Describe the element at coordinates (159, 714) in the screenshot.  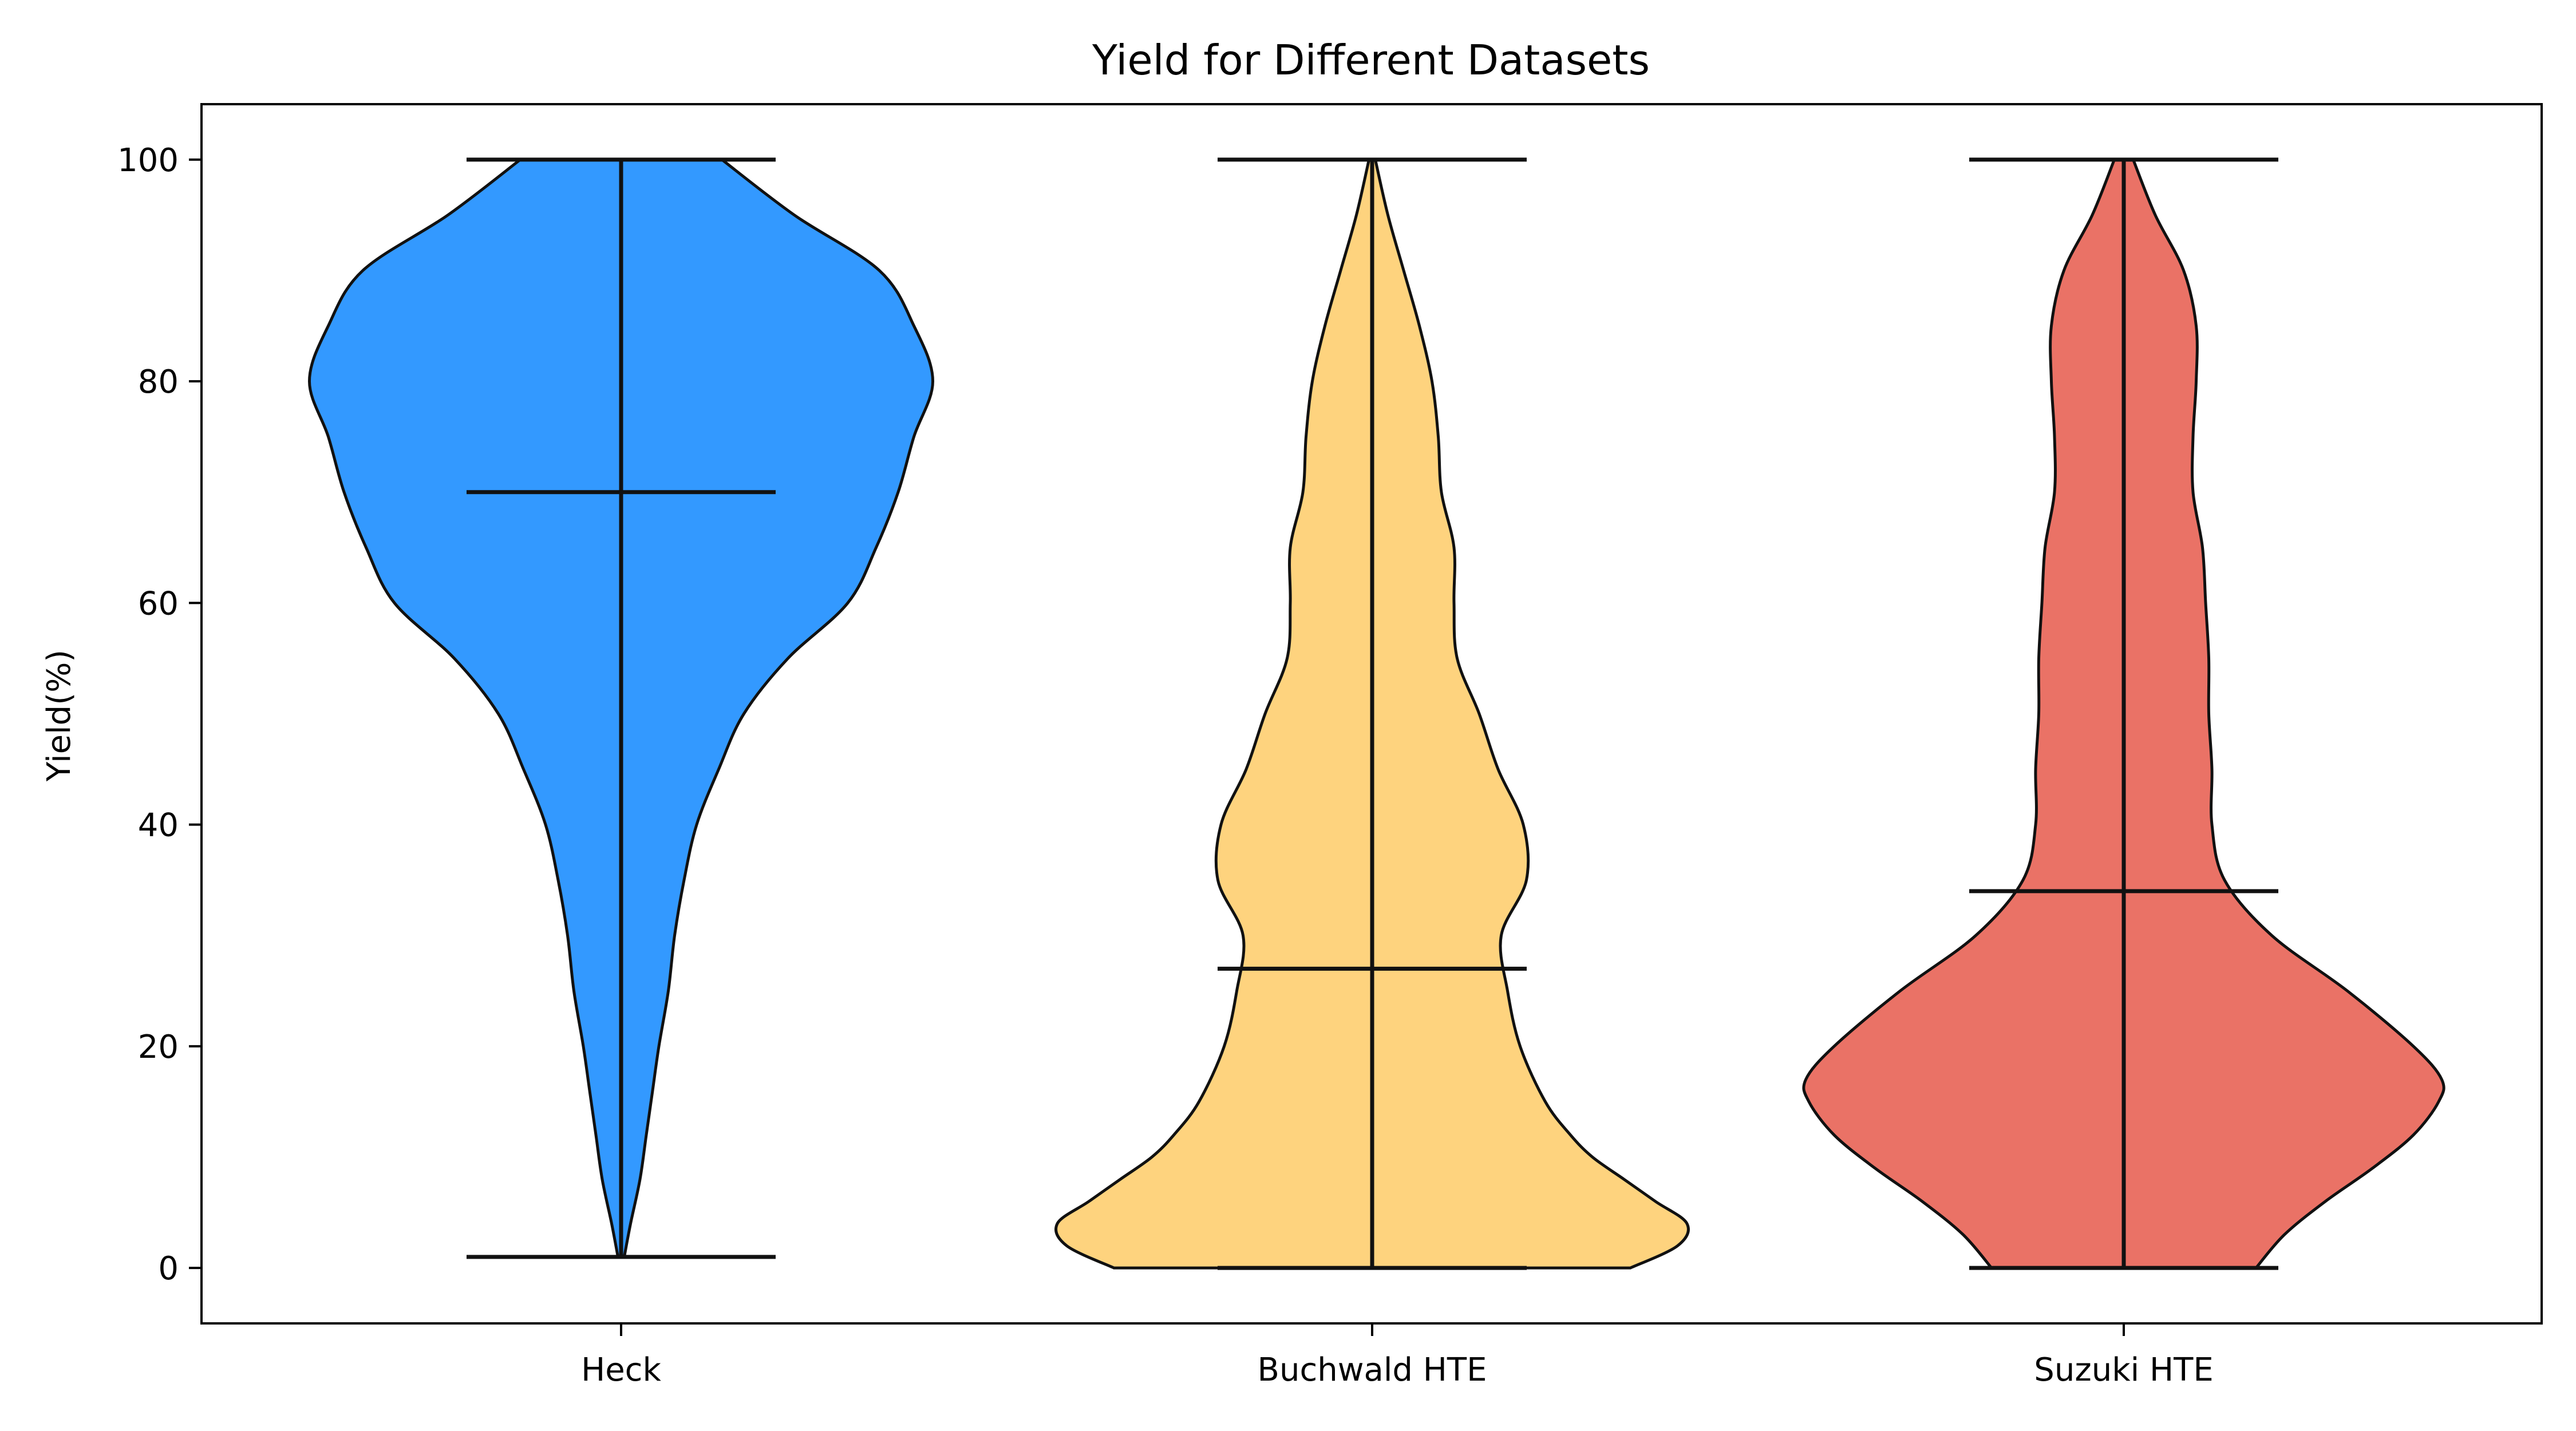
I see `y-axis: 0 20 40 60 80 100` at that location.